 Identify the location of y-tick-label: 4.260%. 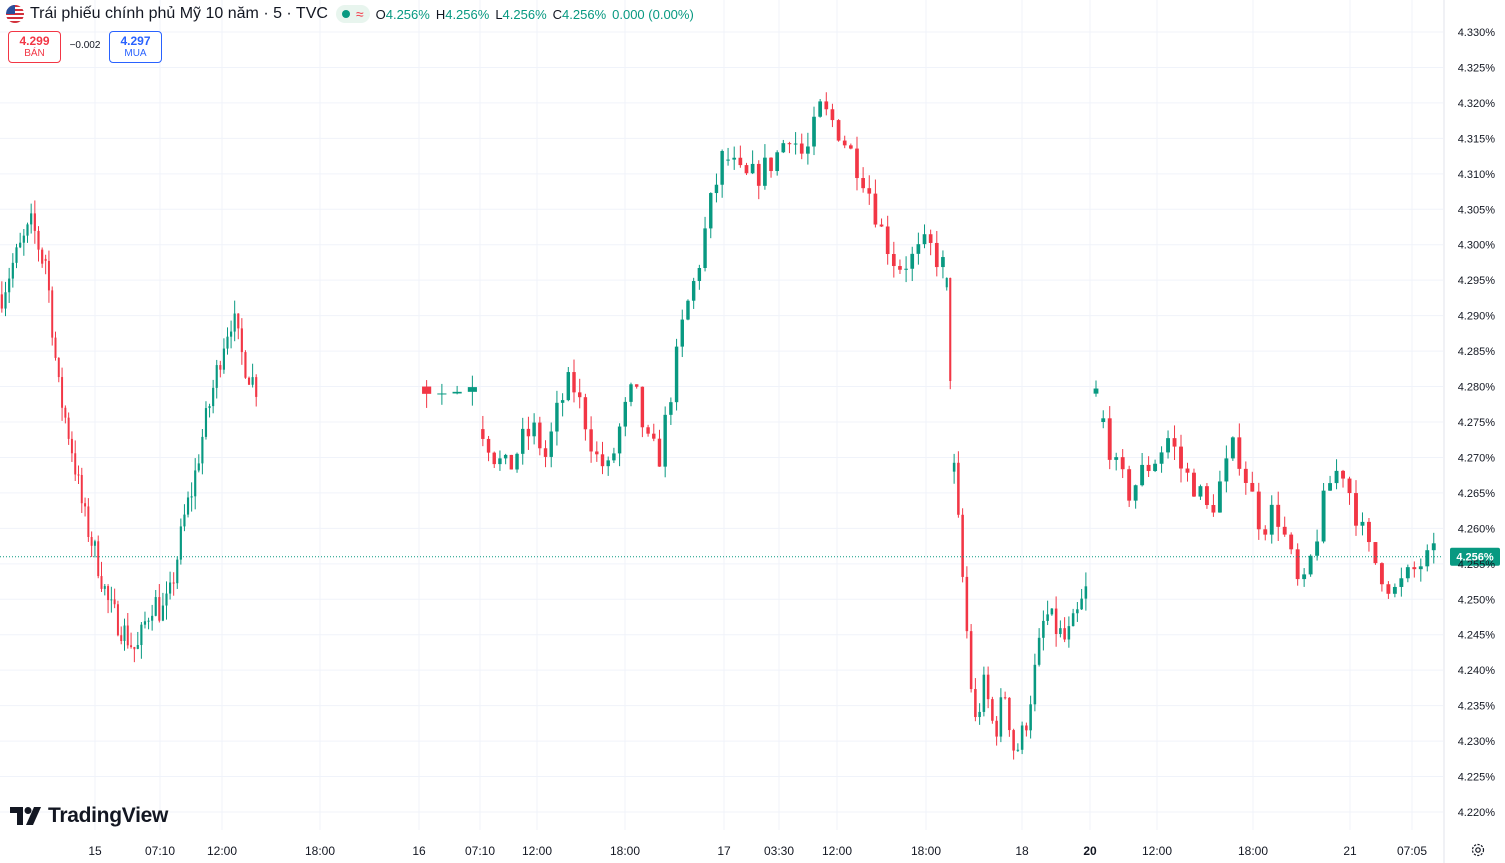
(1477, 529).